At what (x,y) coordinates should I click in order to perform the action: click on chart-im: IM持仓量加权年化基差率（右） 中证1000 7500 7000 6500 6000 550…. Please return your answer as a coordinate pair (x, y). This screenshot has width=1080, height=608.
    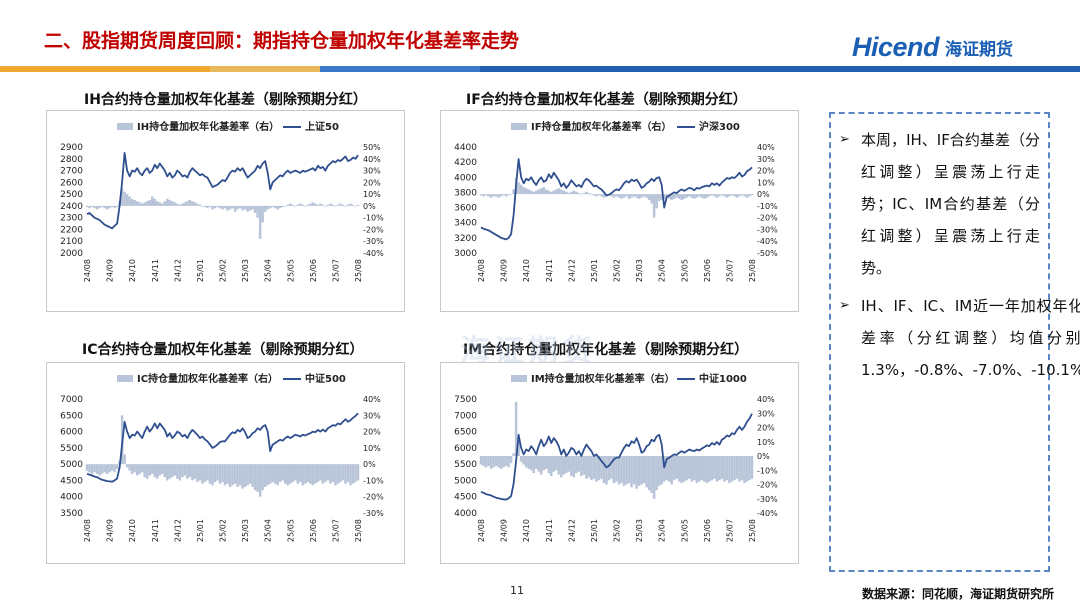
    Looking at the image, I should click on (616, 457).